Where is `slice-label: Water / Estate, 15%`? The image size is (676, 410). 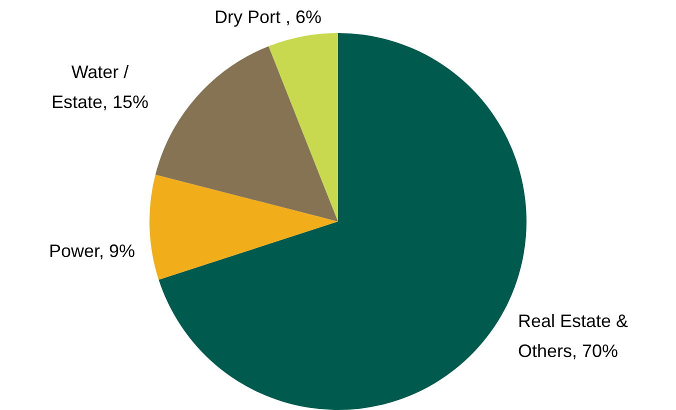
slice-label: Water / Estate, 15% is located at coordinates (100, 87).